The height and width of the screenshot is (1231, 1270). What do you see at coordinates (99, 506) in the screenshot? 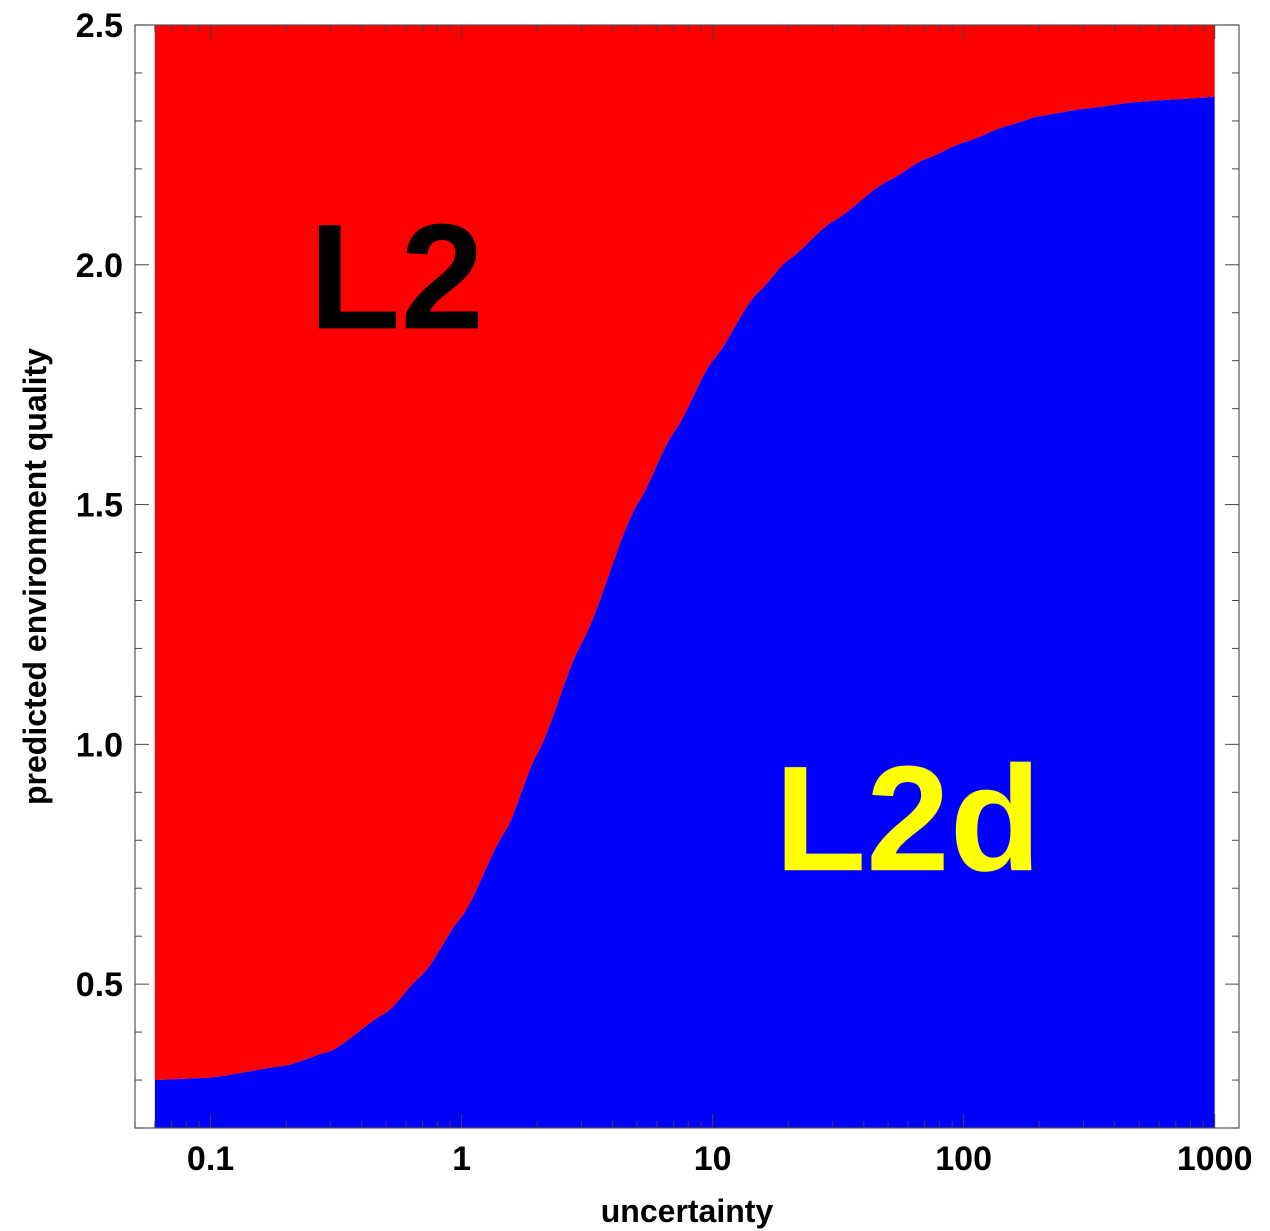
I see `y-tick-label: 1.5` at bounding box center [99, 506].